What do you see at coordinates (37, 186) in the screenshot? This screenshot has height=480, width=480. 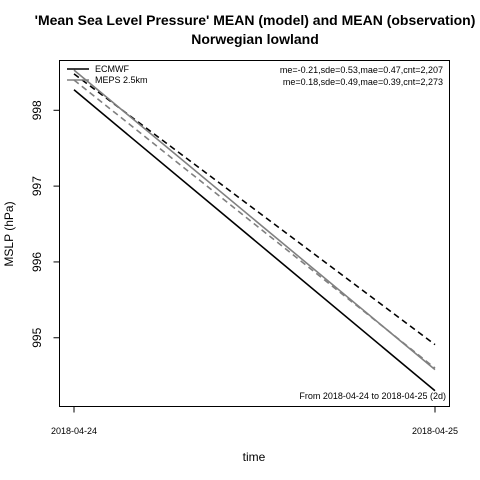 I see `y-tick-label: 997` at bounding box center [37, 186].